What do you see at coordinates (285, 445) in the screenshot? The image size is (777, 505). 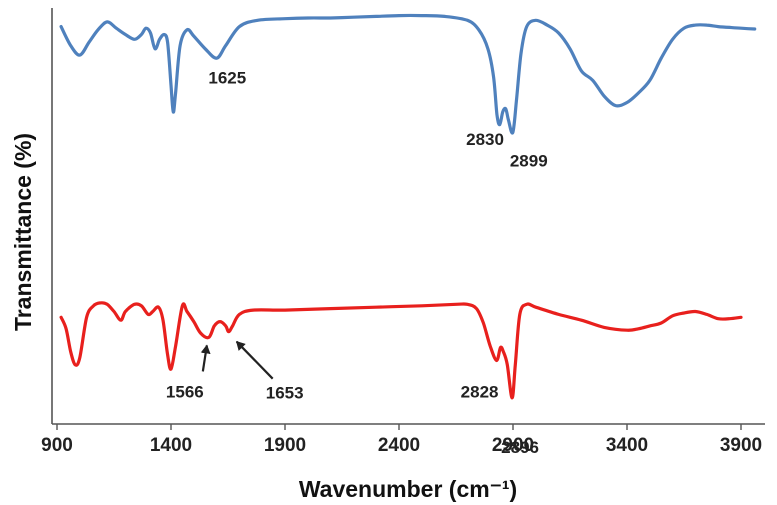 I see `x-tick-label: 1900` at bounding box center [285, 445].